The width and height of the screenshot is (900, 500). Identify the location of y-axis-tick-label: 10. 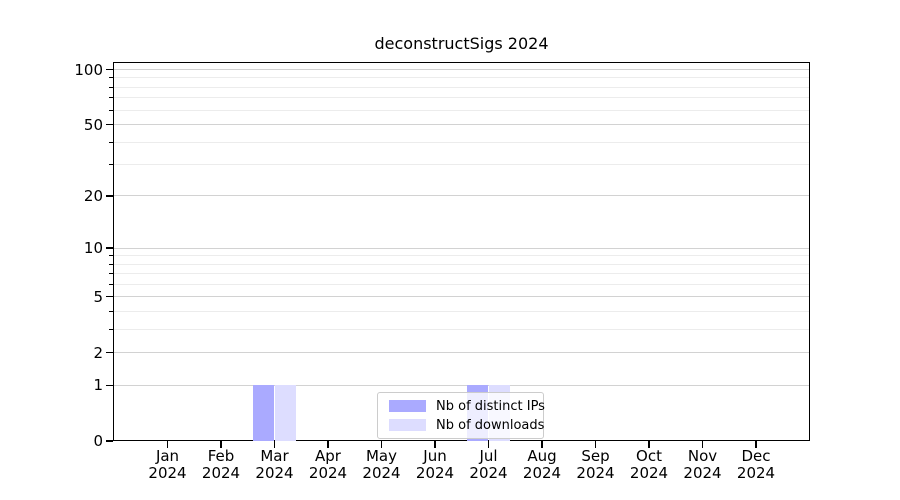
(93, 248).